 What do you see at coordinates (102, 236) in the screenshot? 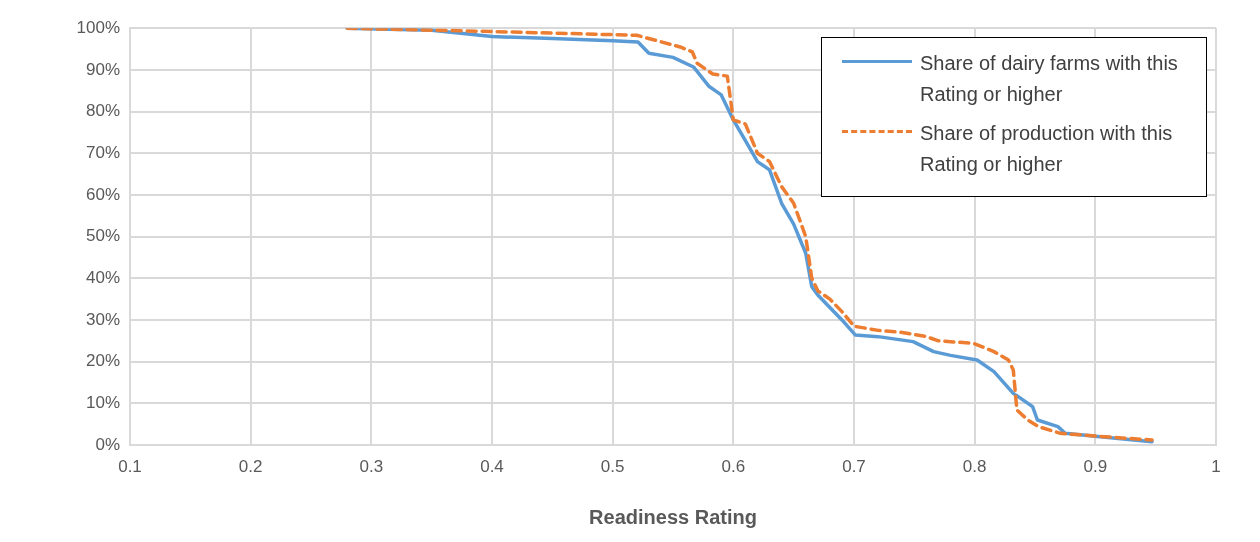
I see `y-tick-label: 50%` at bounding box center [102, 236].